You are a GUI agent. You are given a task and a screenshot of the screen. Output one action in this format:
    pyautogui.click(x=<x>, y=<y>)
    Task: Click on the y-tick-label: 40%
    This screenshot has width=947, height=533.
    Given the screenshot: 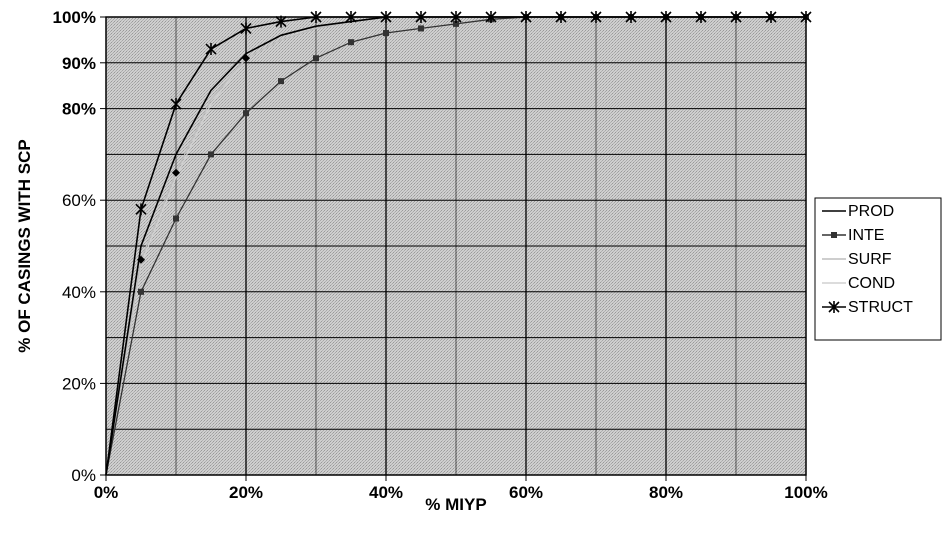 What is the action you would take?
    pyautogui.click(x=79, y=292)
    